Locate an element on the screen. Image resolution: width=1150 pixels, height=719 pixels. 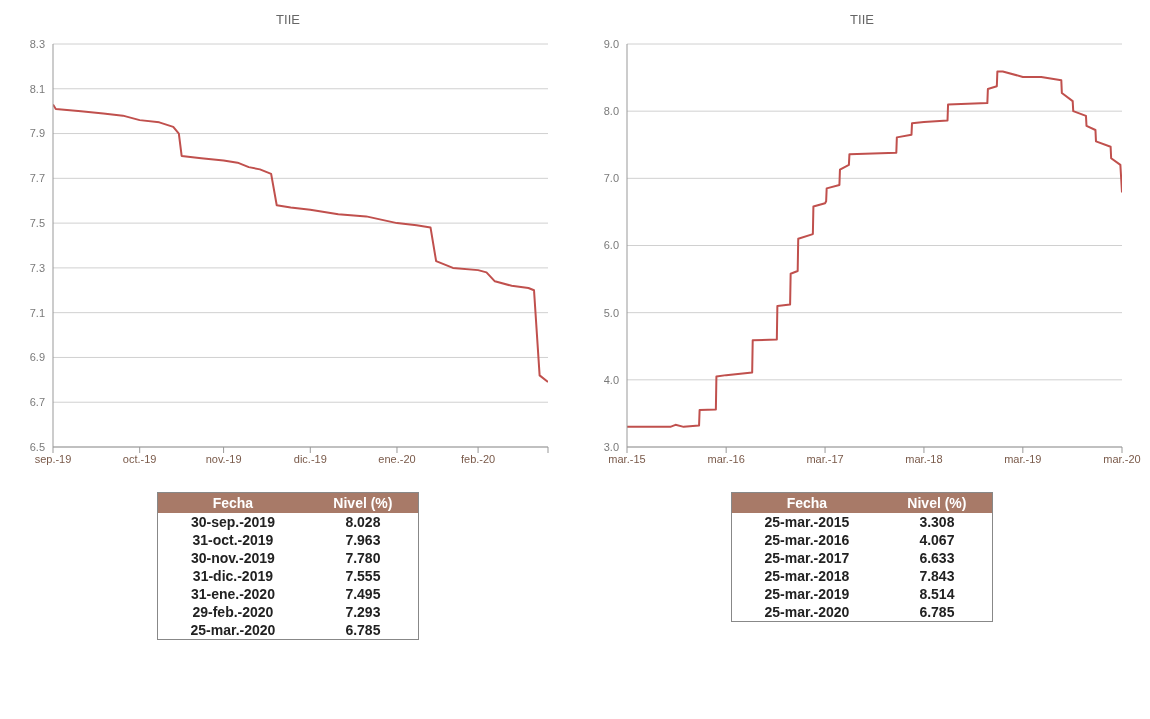
text: 7.495 is located at coordinates (363, 594).